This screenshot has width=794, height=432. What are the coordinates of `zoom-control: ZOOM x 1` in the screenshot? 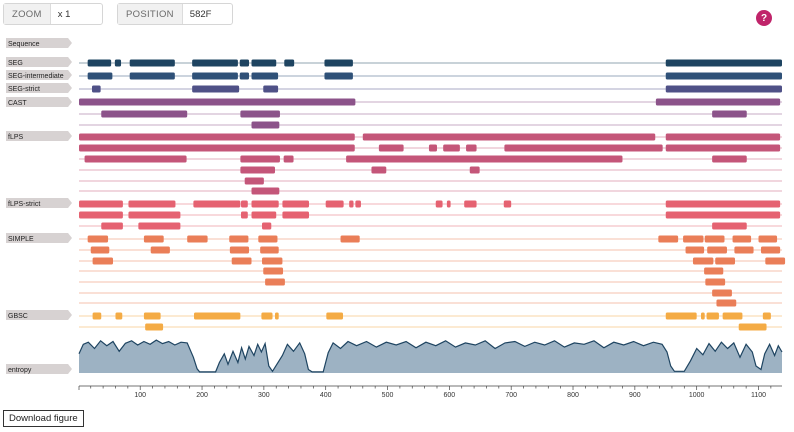 It's located at (53, 14).